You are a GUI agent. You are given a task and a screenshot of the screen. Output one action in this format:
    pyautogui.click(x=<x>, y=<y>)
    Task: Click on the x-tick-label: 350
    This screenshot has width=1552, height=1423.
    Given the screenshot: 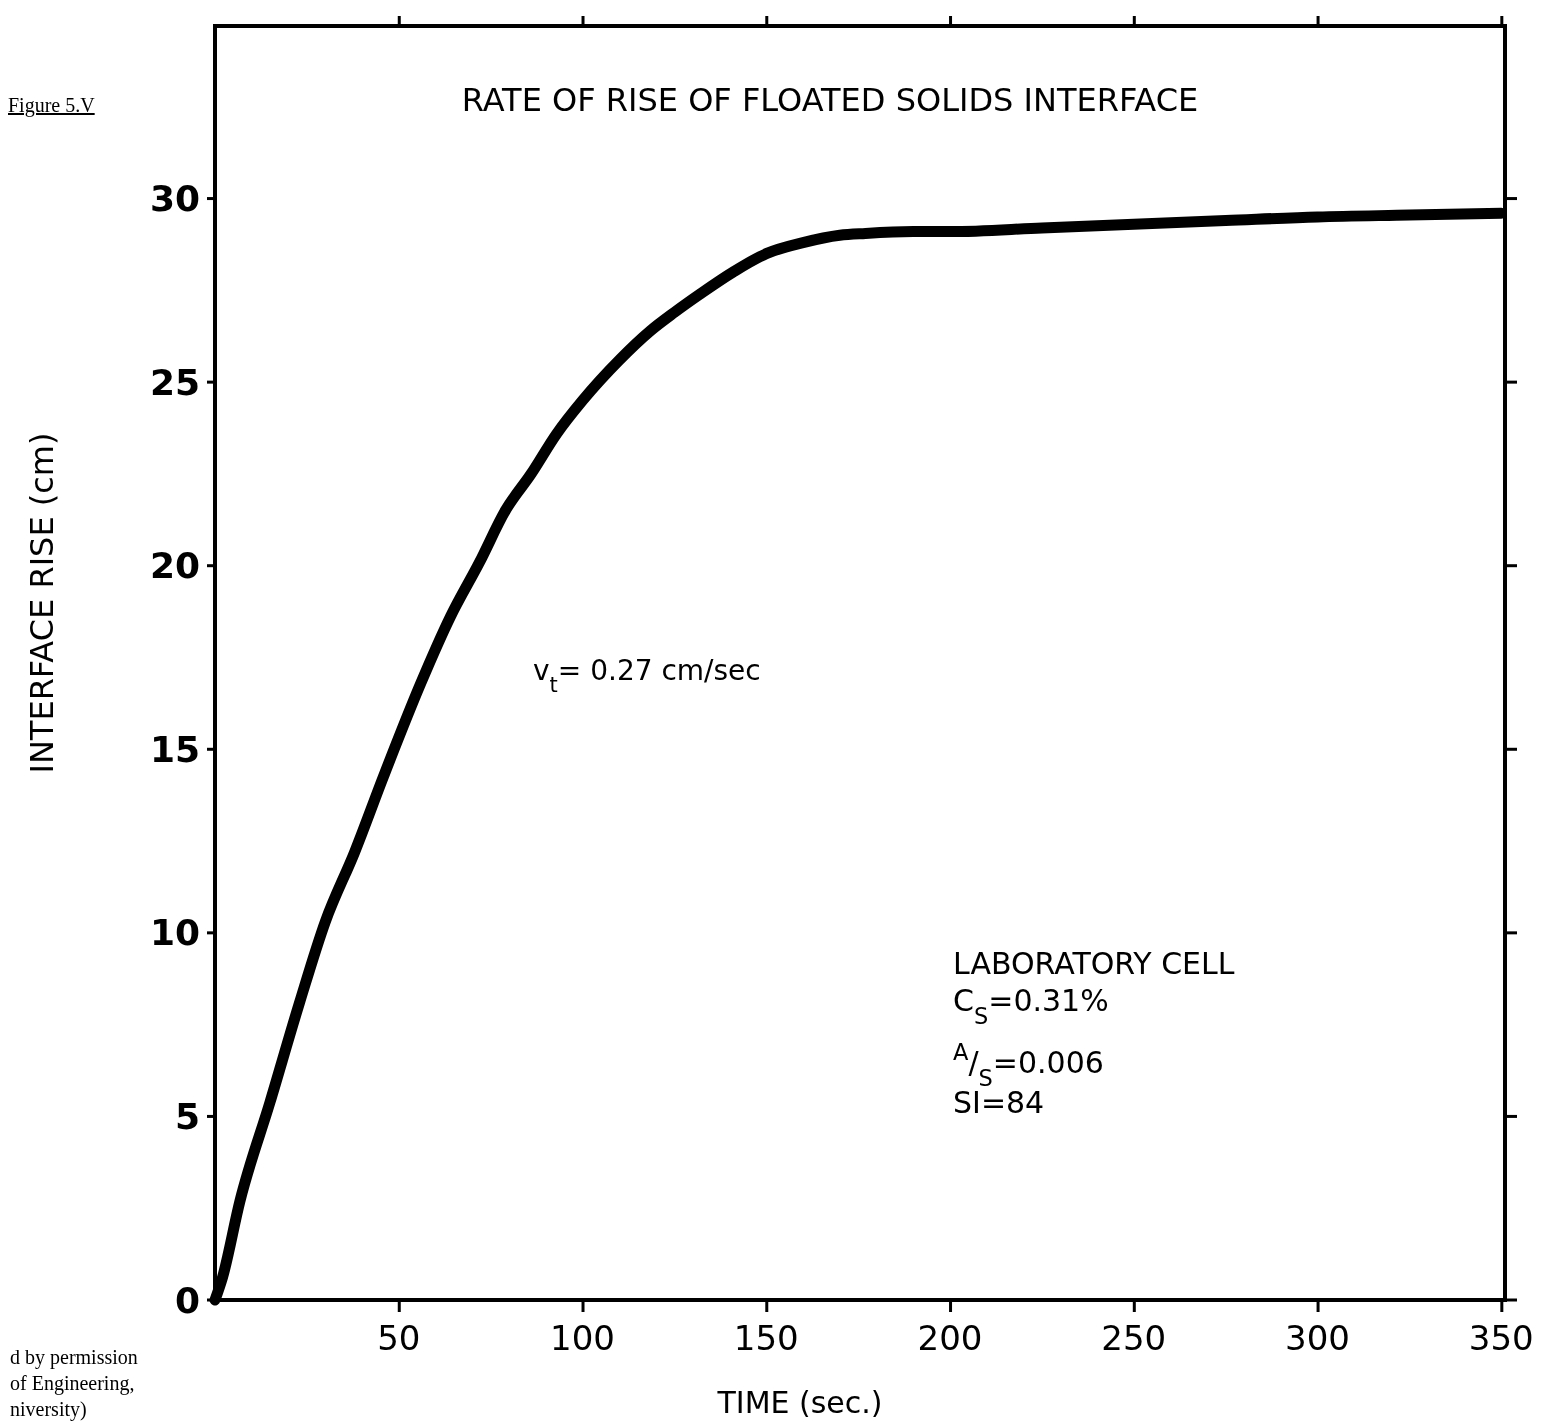 What is the action you would take?
    pyautogui.click(x=1501, y=1338)
    